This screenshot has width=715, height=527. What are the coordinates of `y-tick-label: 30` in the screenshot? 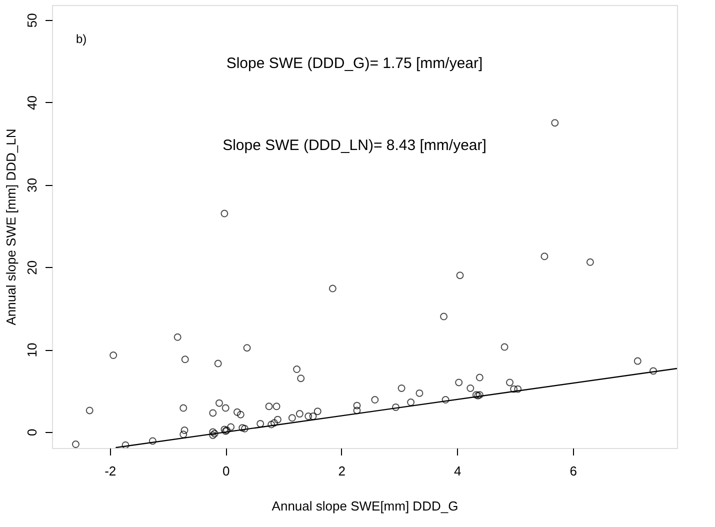 It's located at (32, 185).